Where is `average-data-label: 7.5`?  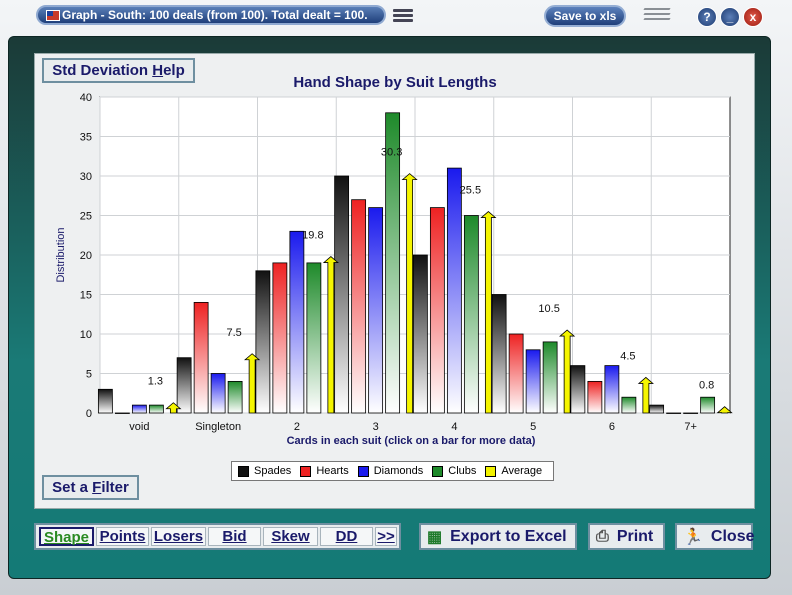 average-data-label: 7.5 is located at coordinates (233, 333).